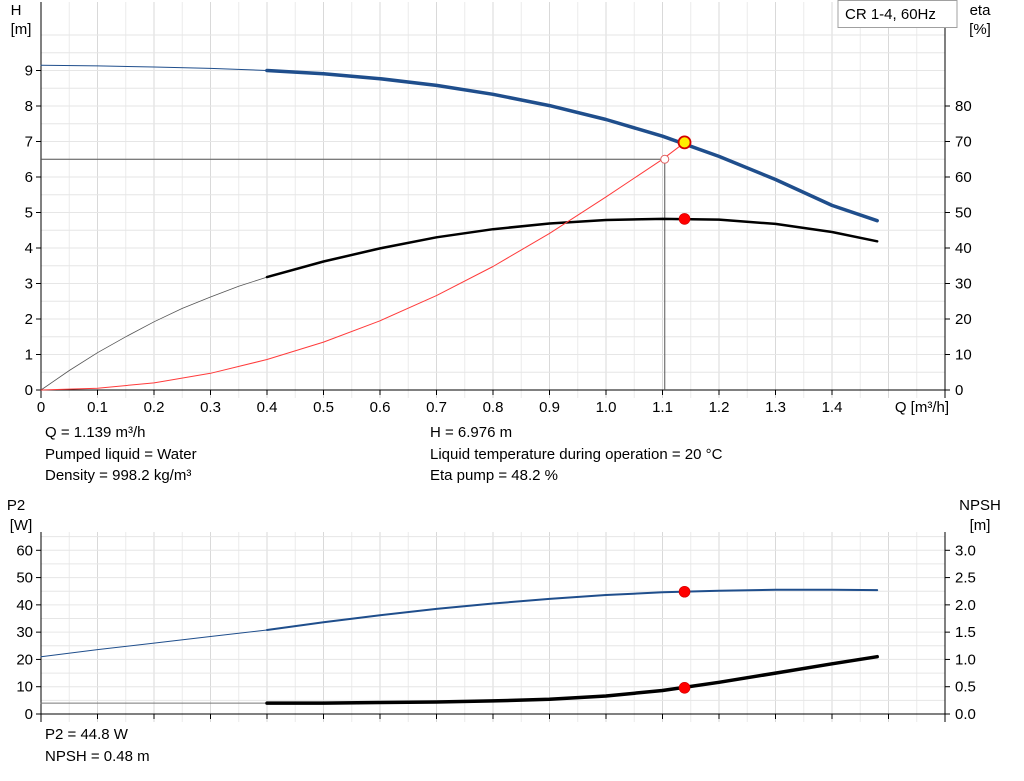 The image size is (1024, 781). I want to click on y-right-tick-label: 20, so click(963, 319).